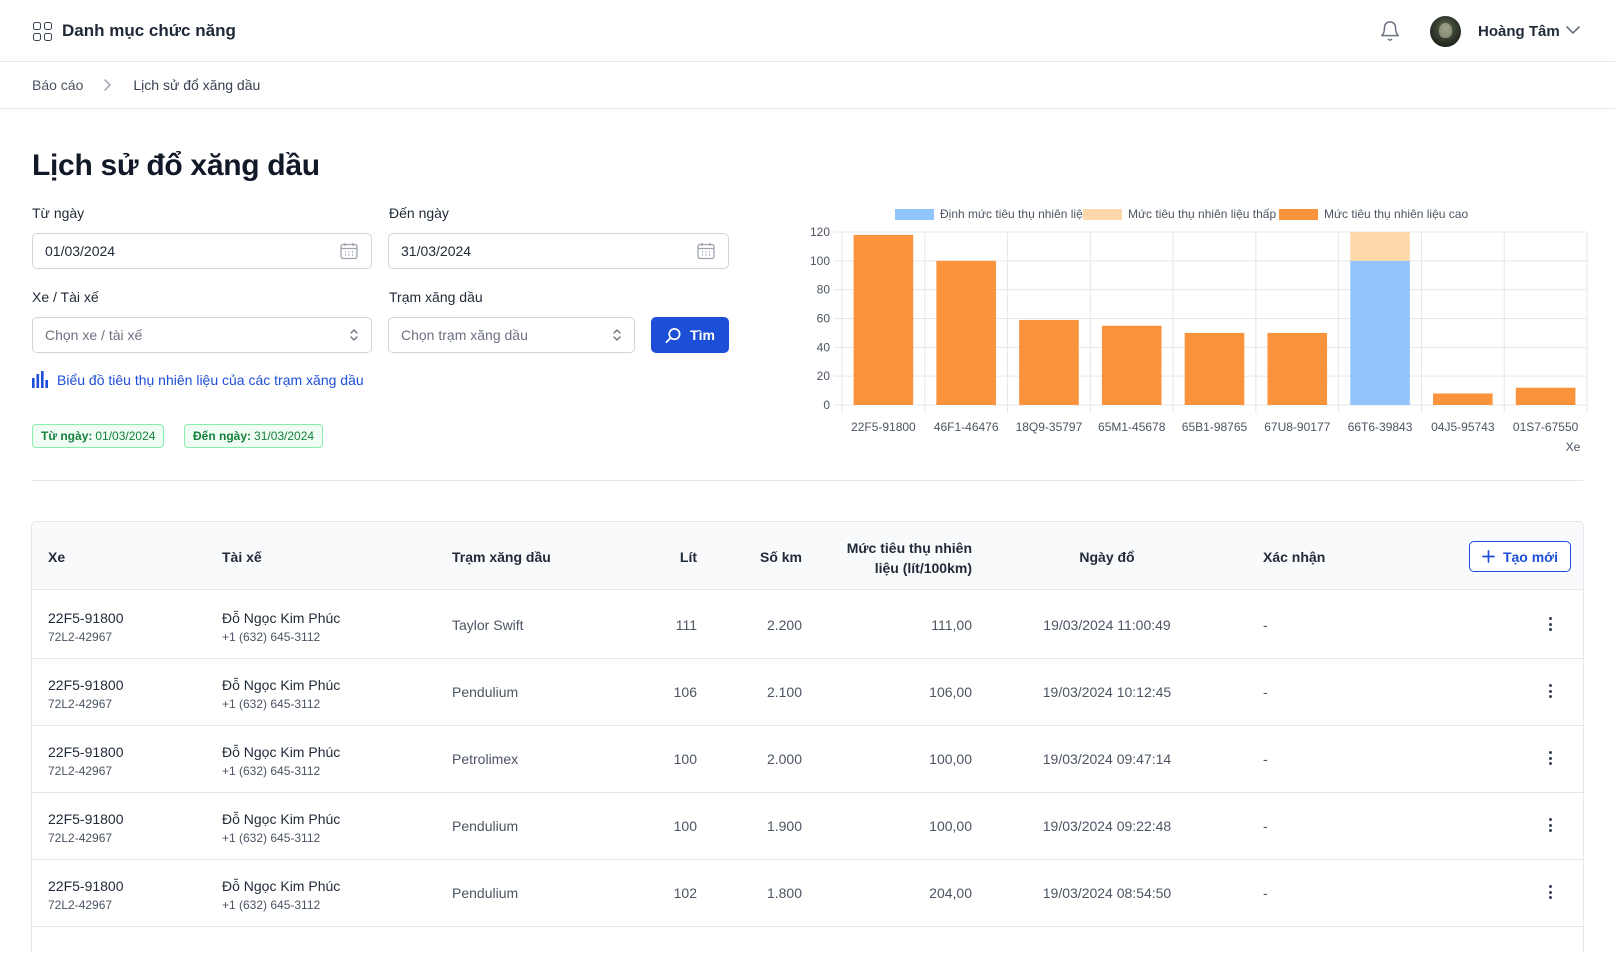 The height and width of the screenshot is (953, 1615). Describe the element at coordinates (485, 692) in the screenshot. I see `station-name: Pendulium` at that location.